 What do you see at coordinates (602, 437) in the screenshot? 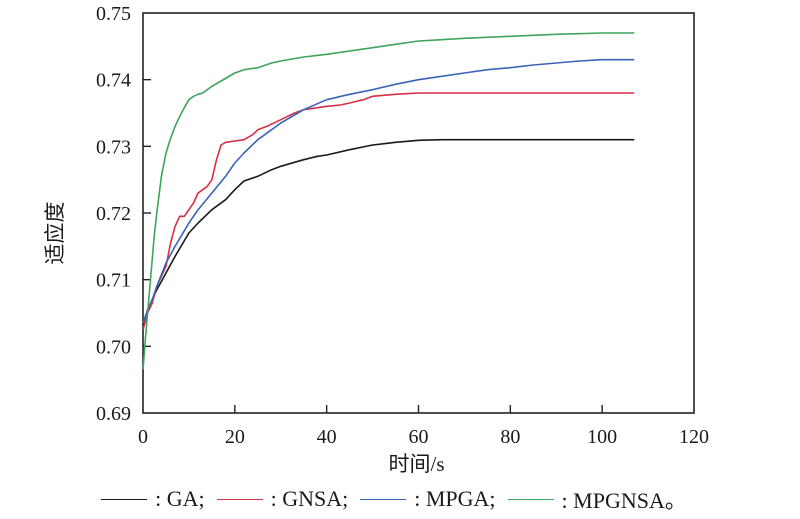
I see `x-tick-label: 100` at bounding box center [602, 437].